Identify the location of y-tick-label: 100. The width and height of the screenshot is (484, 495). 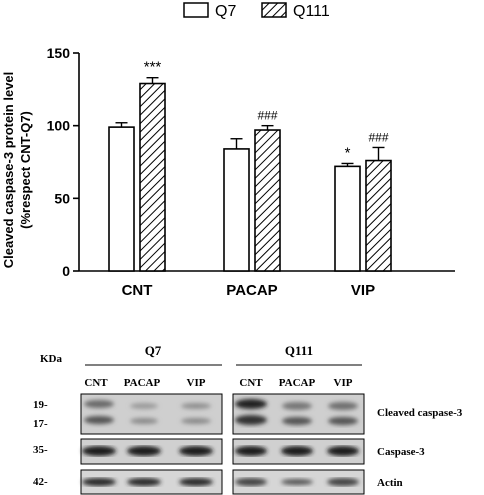
(59, 126).